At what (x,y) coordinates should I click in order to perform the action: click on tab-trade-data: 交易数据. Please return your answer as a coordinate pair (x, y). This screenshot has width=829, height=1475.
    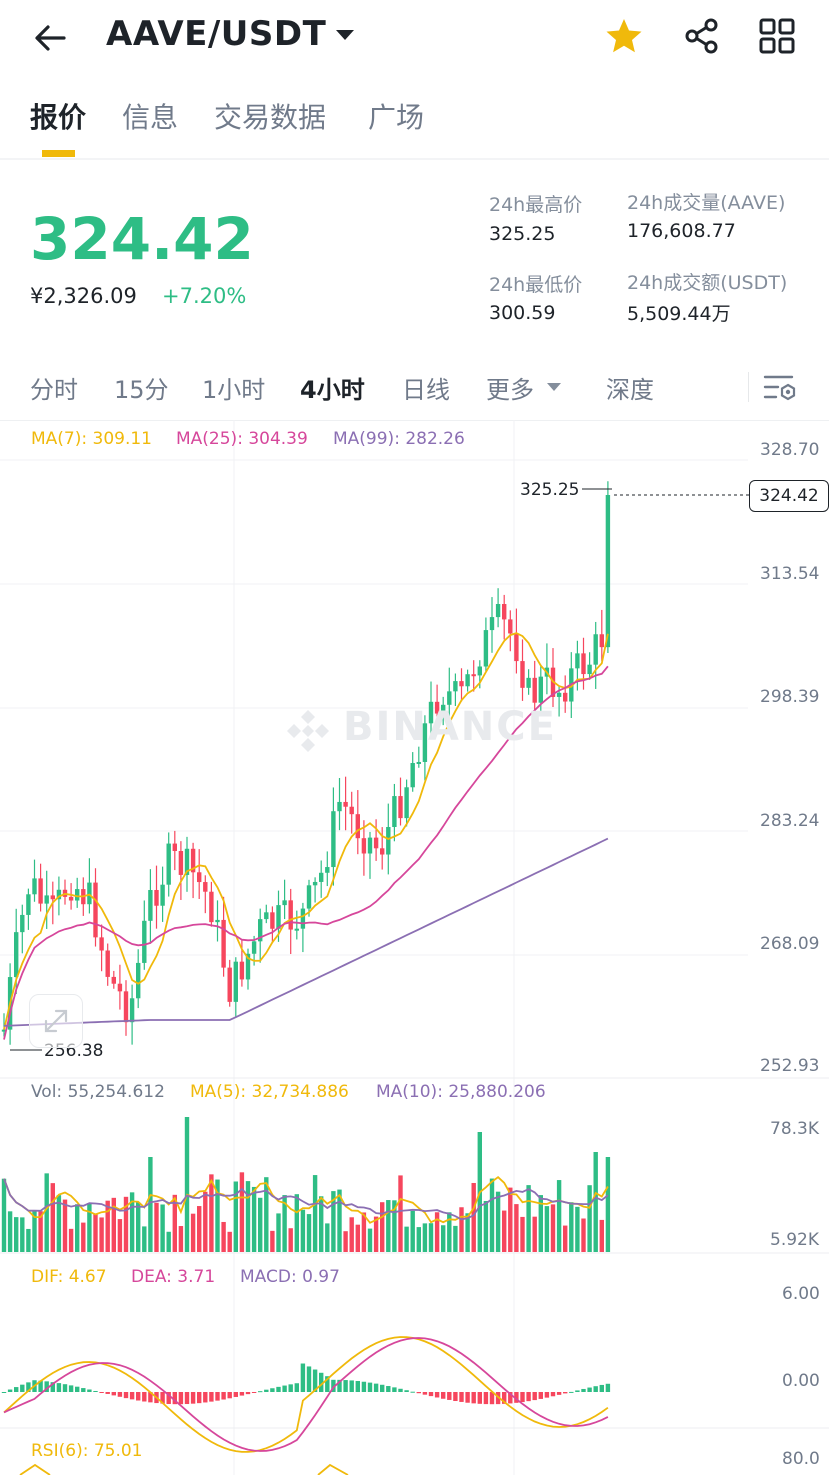
    Looking at the image, I should click on (270, 117).